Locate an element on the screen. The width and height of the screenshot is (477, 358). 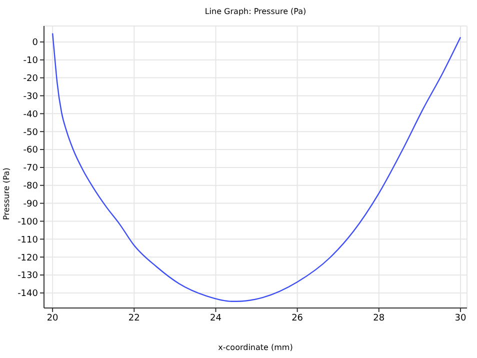
x-tick-label: 28 is located at coordinates (379, 318).